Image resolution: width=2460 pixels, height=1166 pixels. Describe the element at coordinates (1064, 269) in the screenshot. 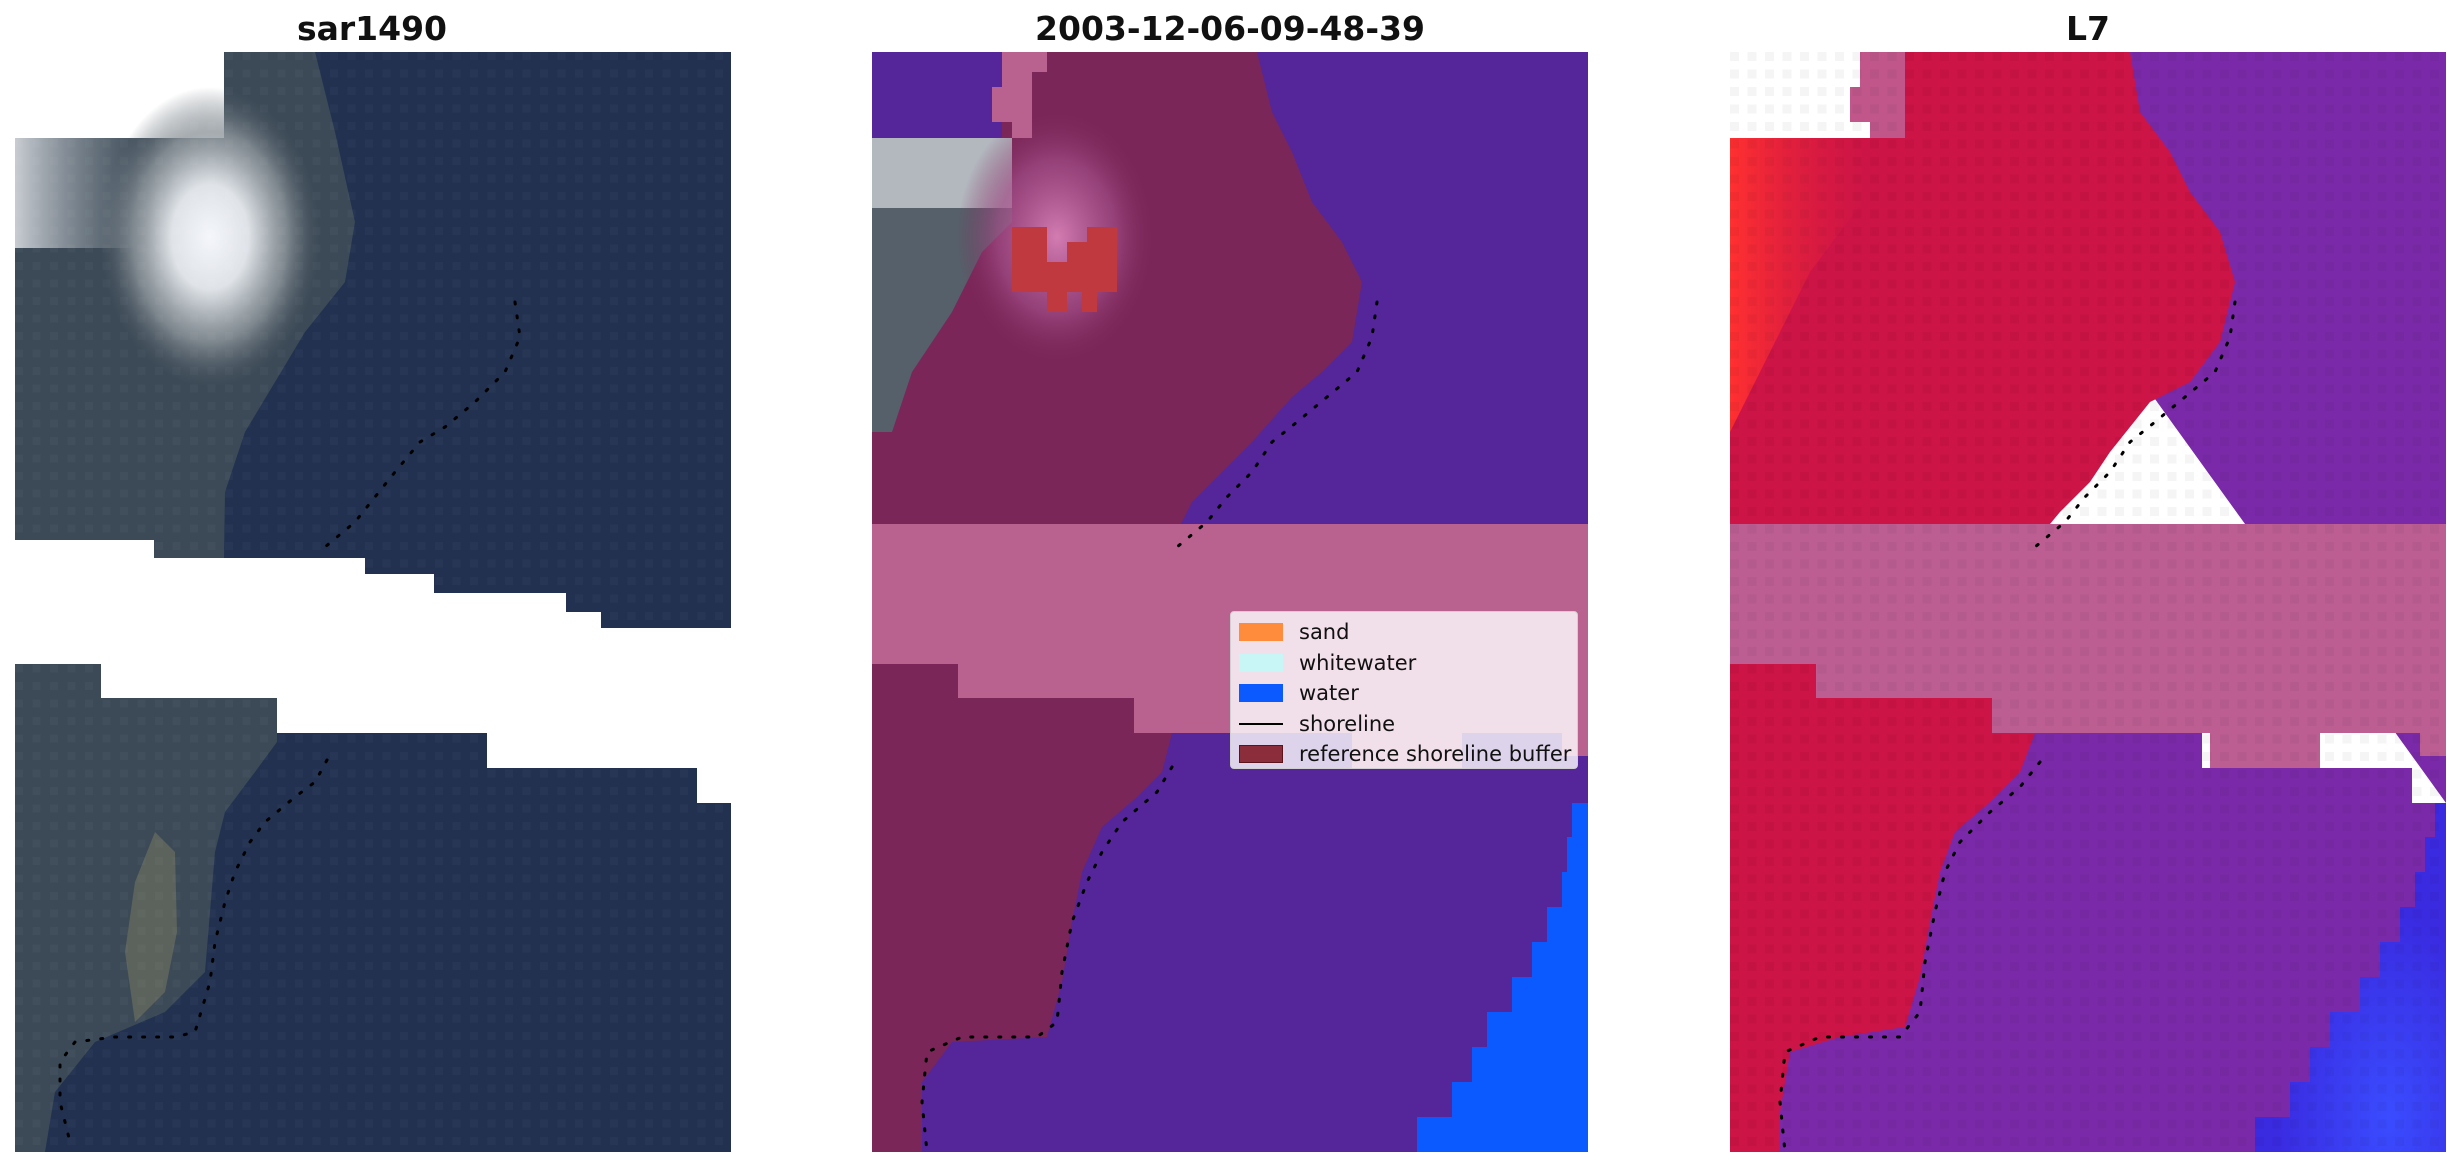

I see `class-sand-patch` at that location.